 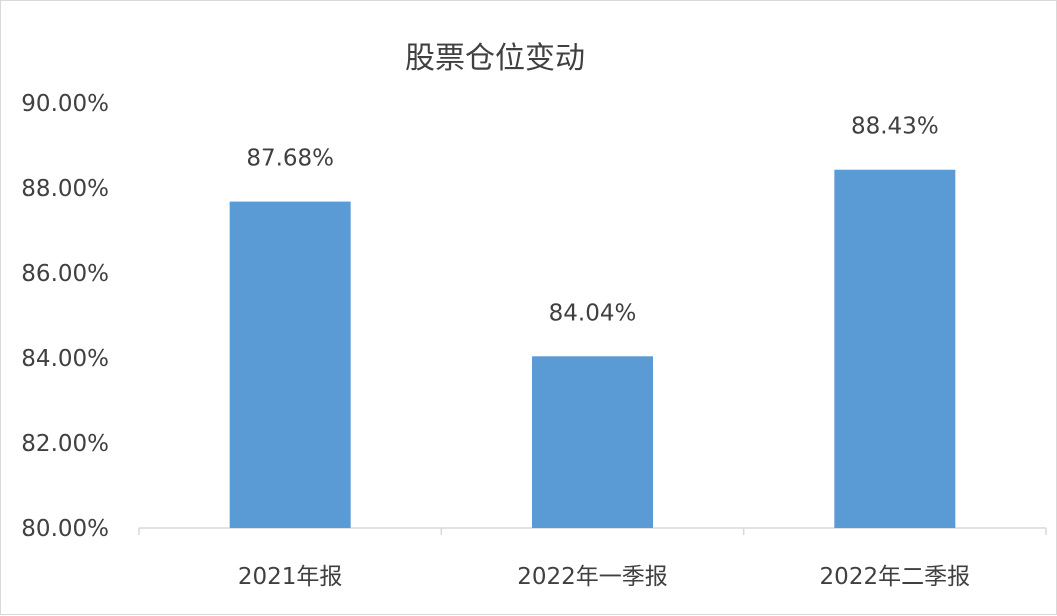 I want to click on data-label: 88.43%, so click(x=895, y=127).